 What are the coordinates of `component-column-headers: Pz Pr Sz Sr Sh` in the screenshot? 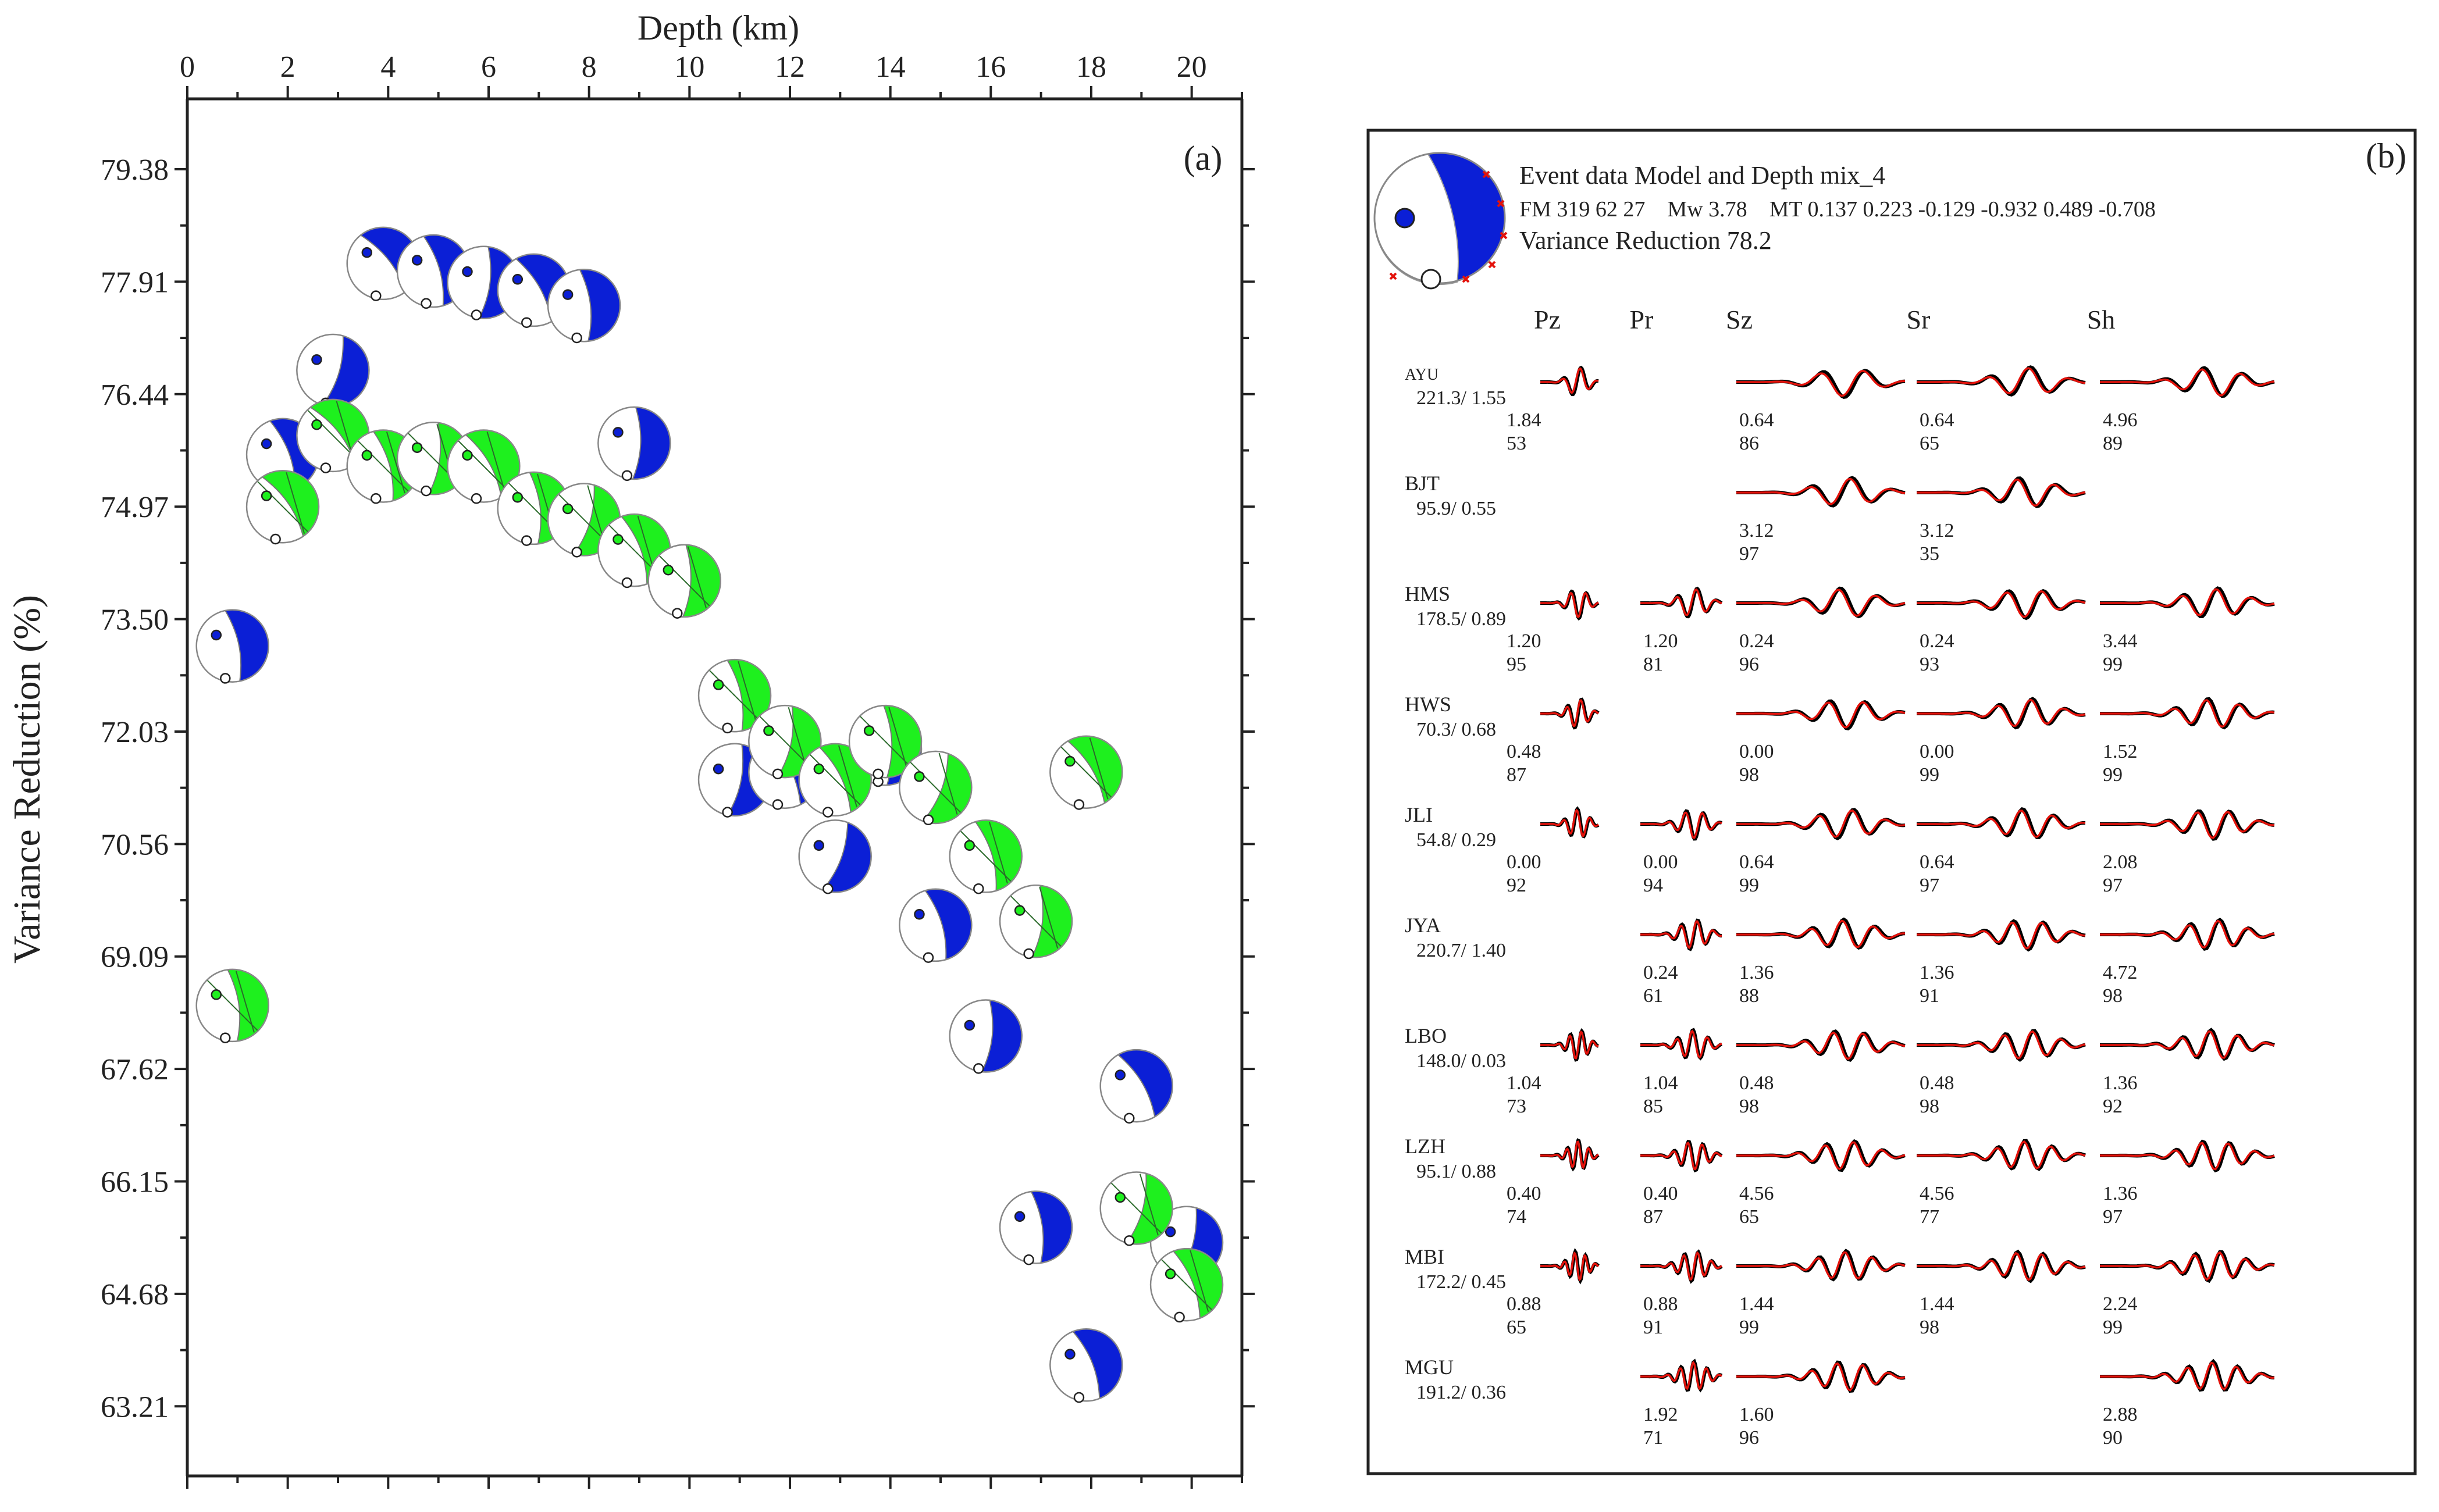 It's located at (1825, 319).